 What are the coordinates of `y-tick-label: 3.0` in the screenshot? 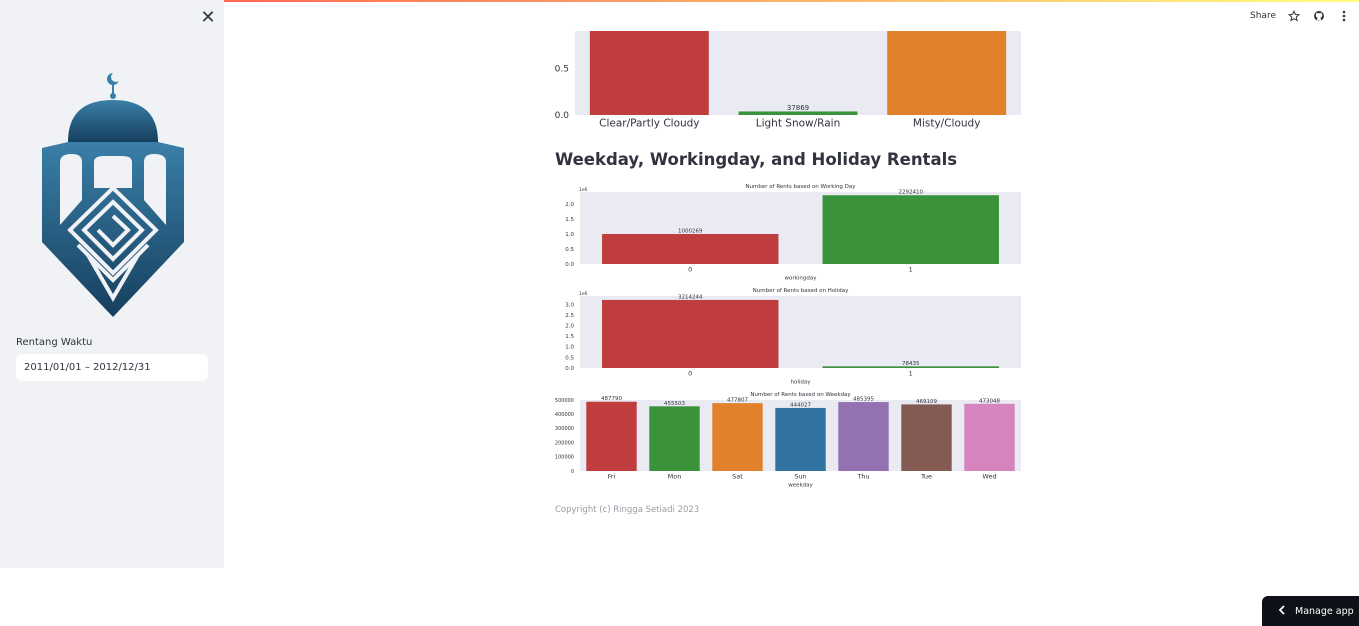 It's located at (569, 305).